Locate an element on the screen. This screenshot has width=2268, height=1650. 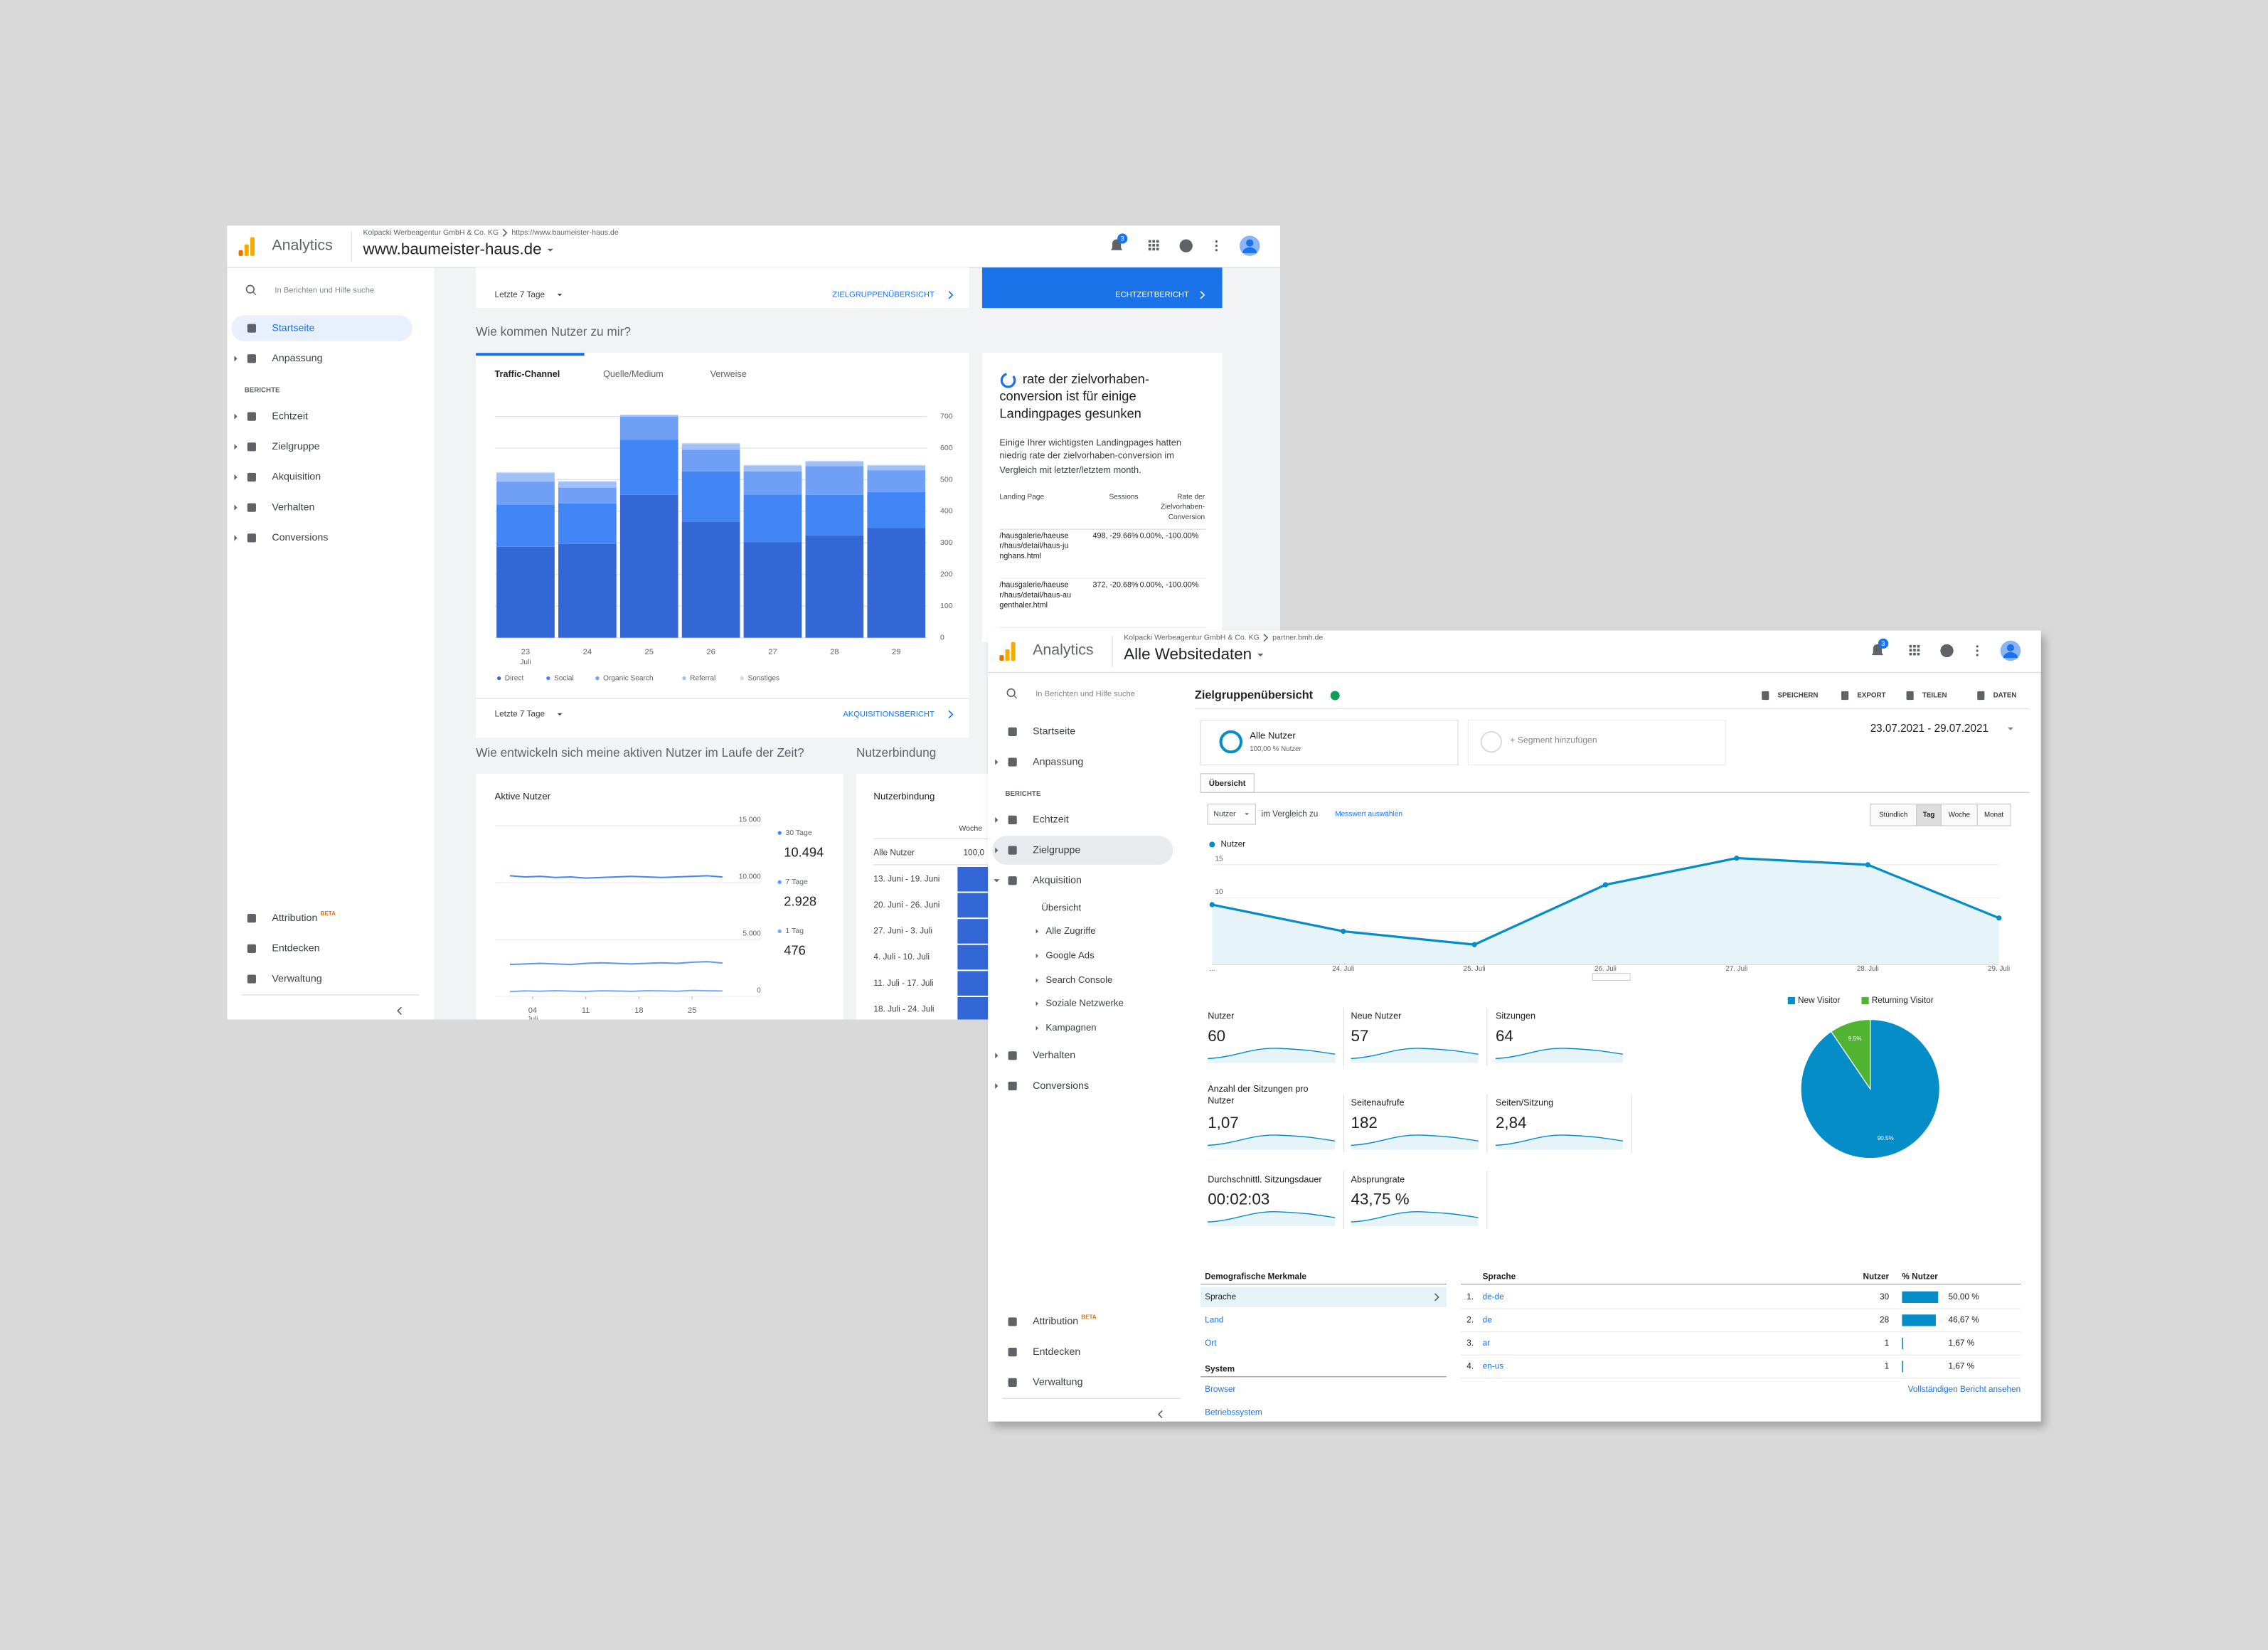
x-tick-label: 18 is located at coordinates (638, 1010).